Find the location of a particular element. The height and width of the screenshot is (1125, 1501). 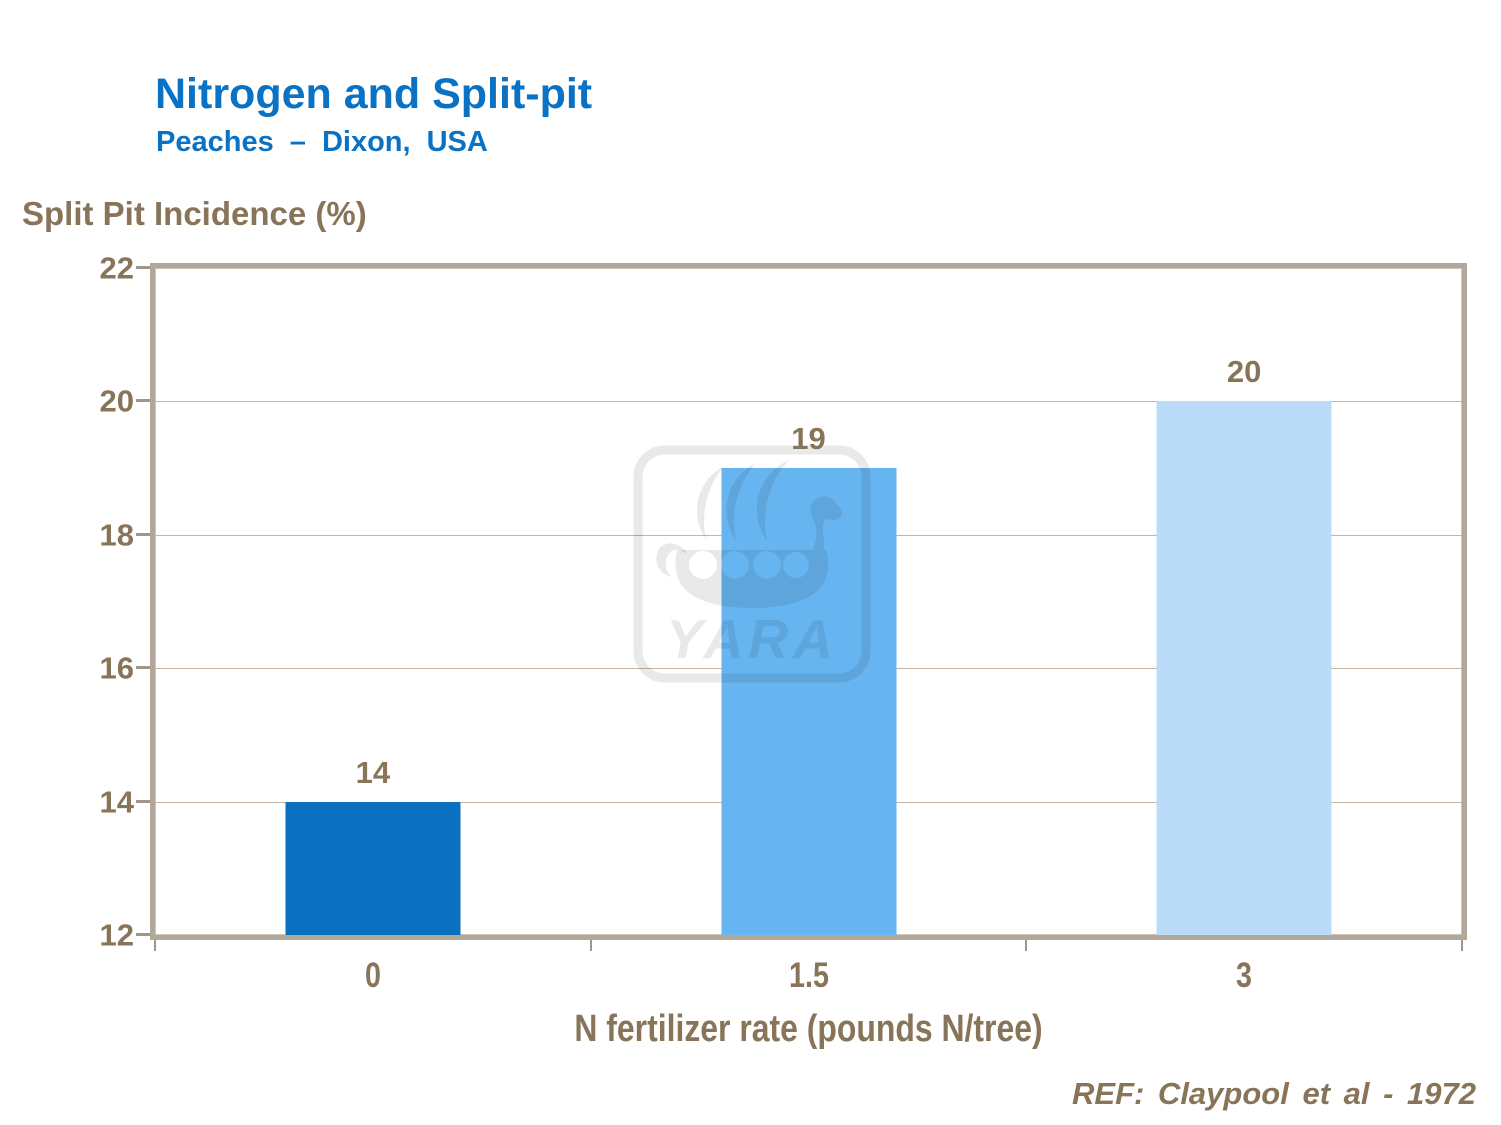

bar-1.5 is located at coordinates (808, 701).